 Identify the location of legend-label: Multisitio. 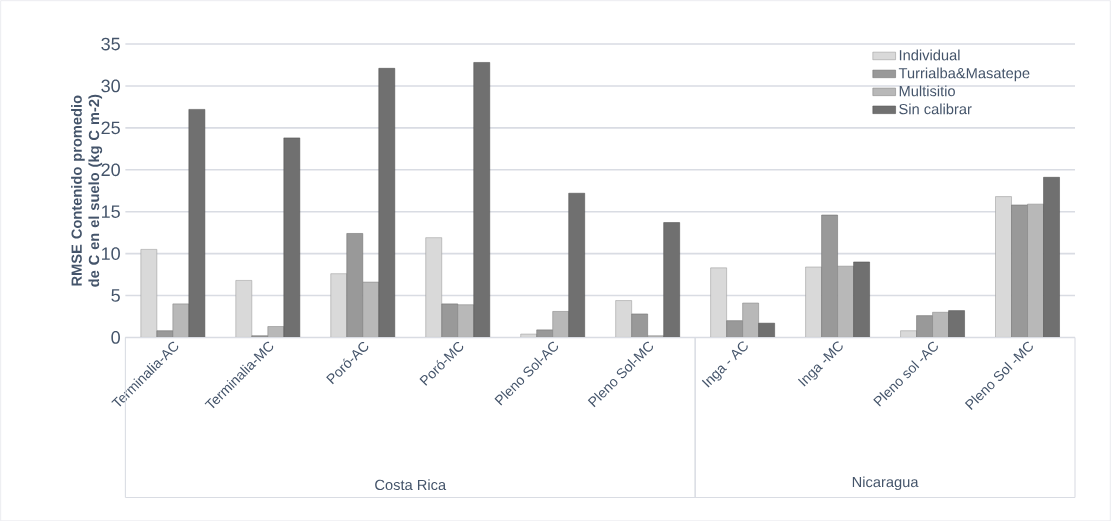
(927, 91).